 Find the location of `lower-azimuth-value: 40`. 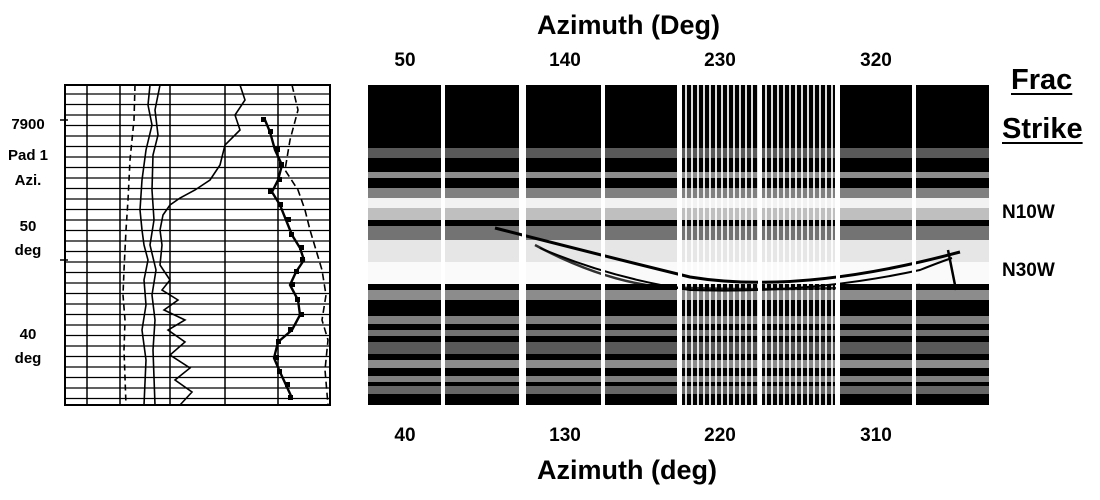

lower-azimuth-value: 40 is located at coordinates (28, 334).